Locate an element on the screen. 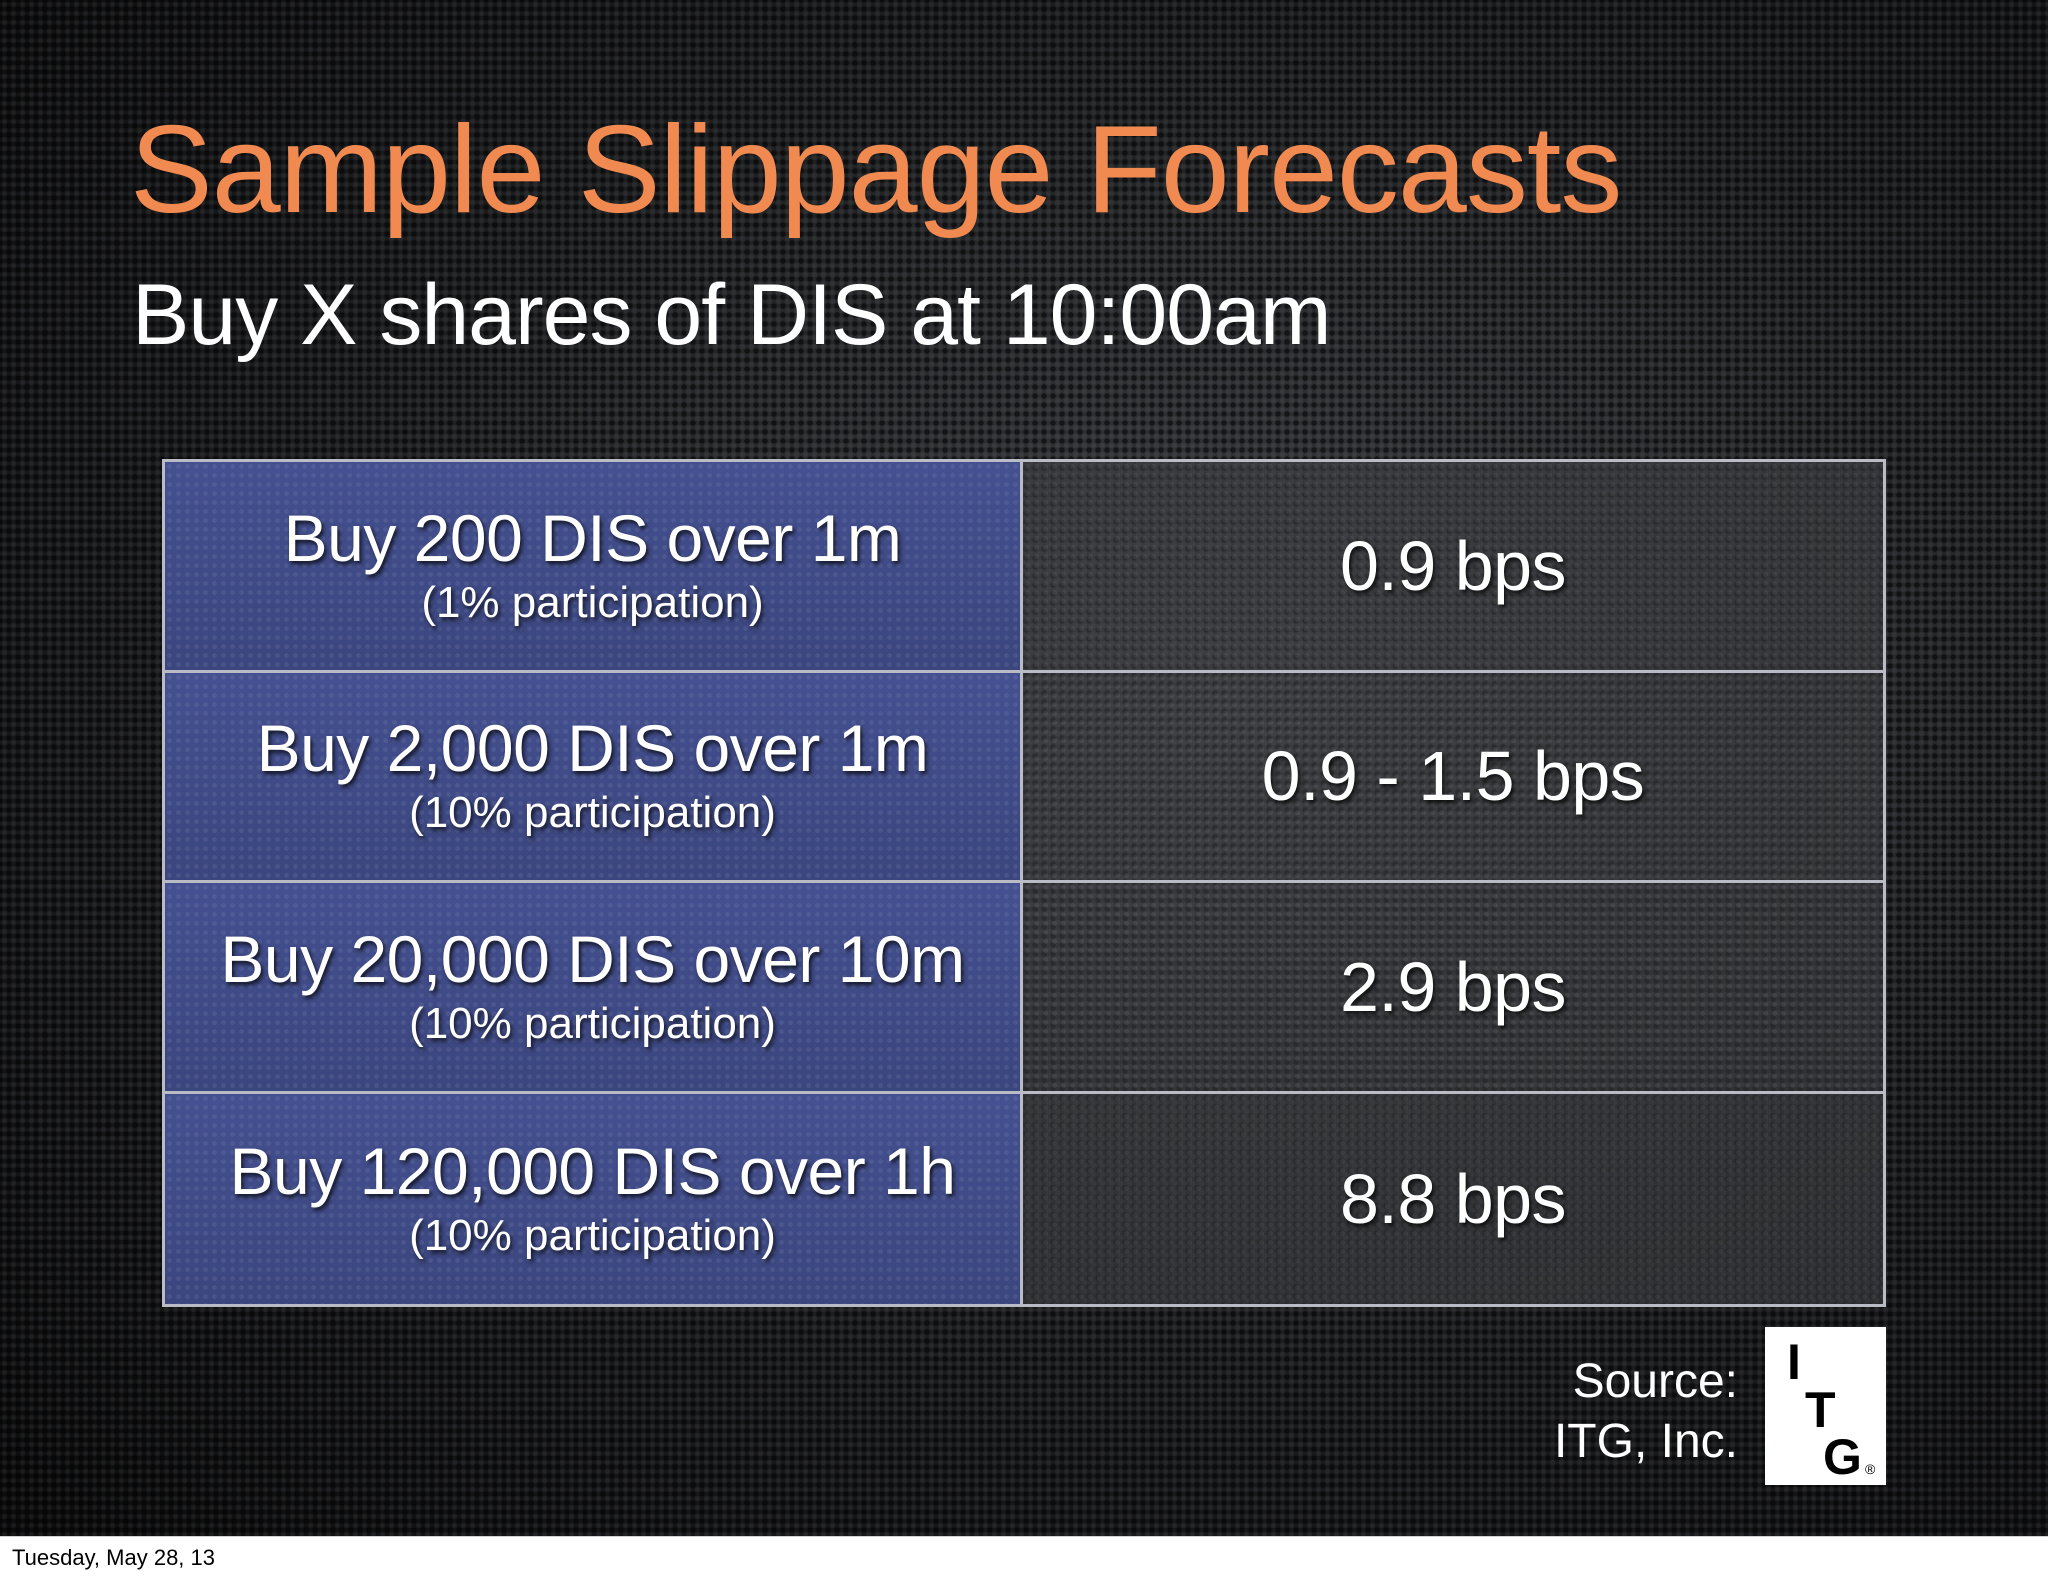 This screenshot has width=2048, height=1576. slippage-value: 0.9 bps is located at coordinates (1453, 565).